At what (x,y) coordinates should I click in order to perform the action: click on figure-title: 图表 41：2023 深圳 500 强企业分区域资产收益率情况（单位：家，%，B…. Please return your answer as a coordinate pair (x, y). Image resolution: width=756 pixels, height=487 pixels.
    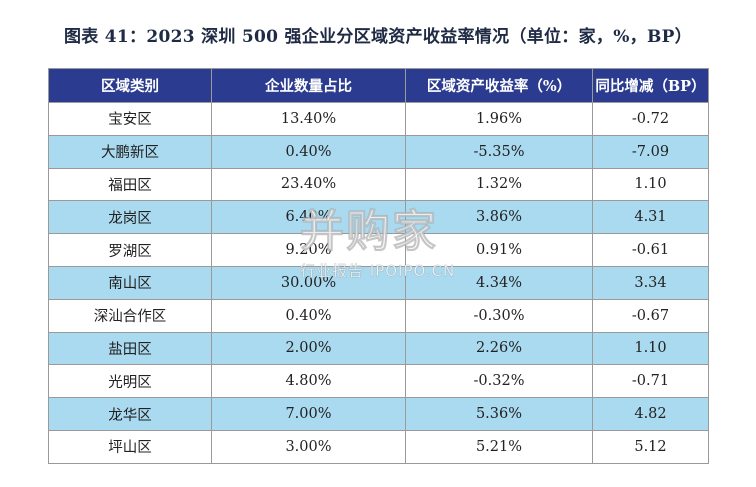
    Looking at the image, I should click on (378, 37).